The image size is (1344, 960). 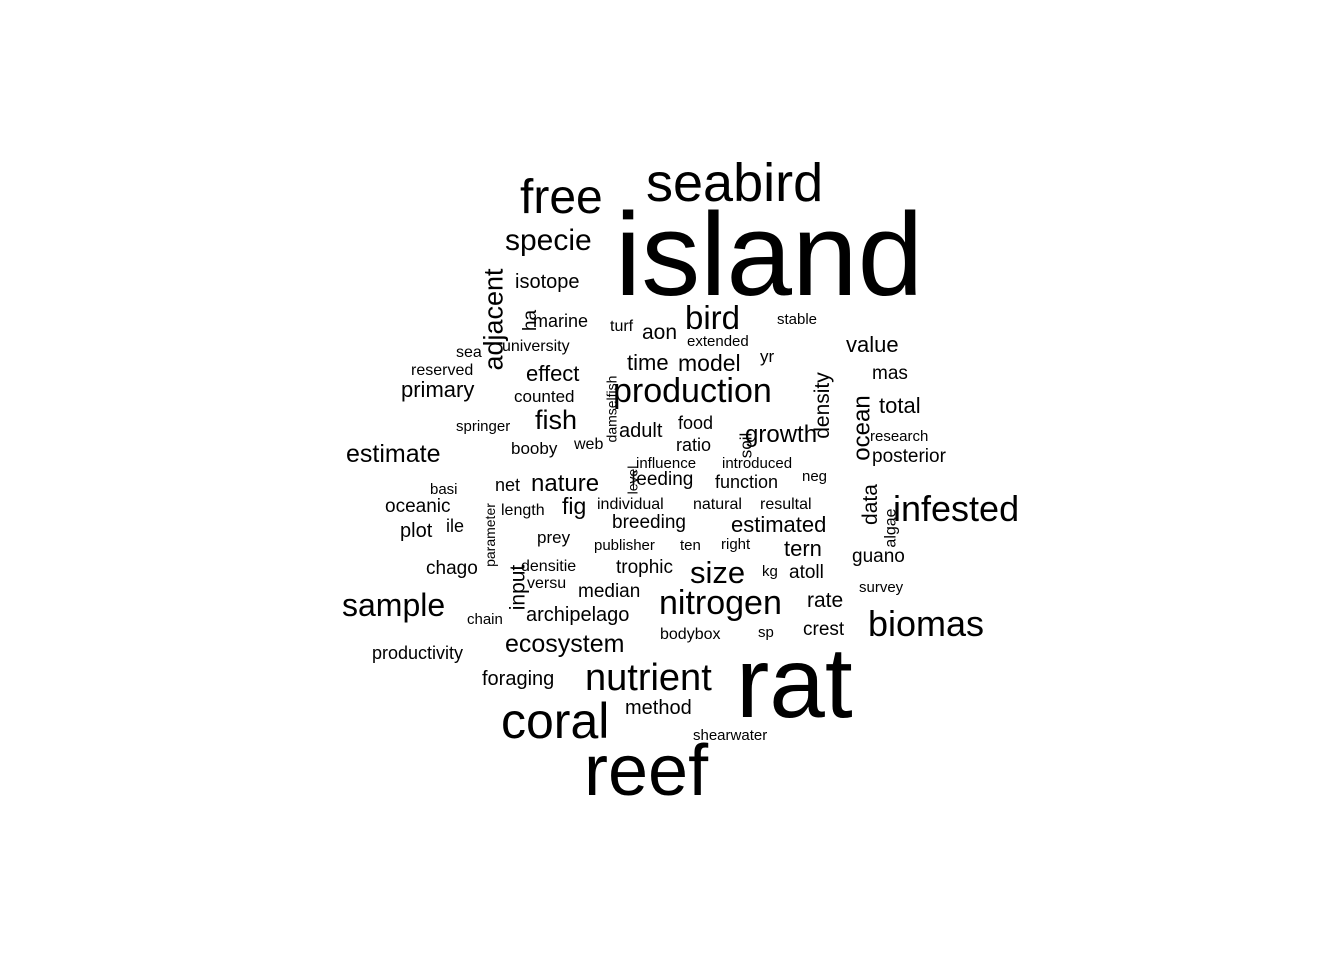 I want to click on word-sp: sp, so click(x=766, y=632).